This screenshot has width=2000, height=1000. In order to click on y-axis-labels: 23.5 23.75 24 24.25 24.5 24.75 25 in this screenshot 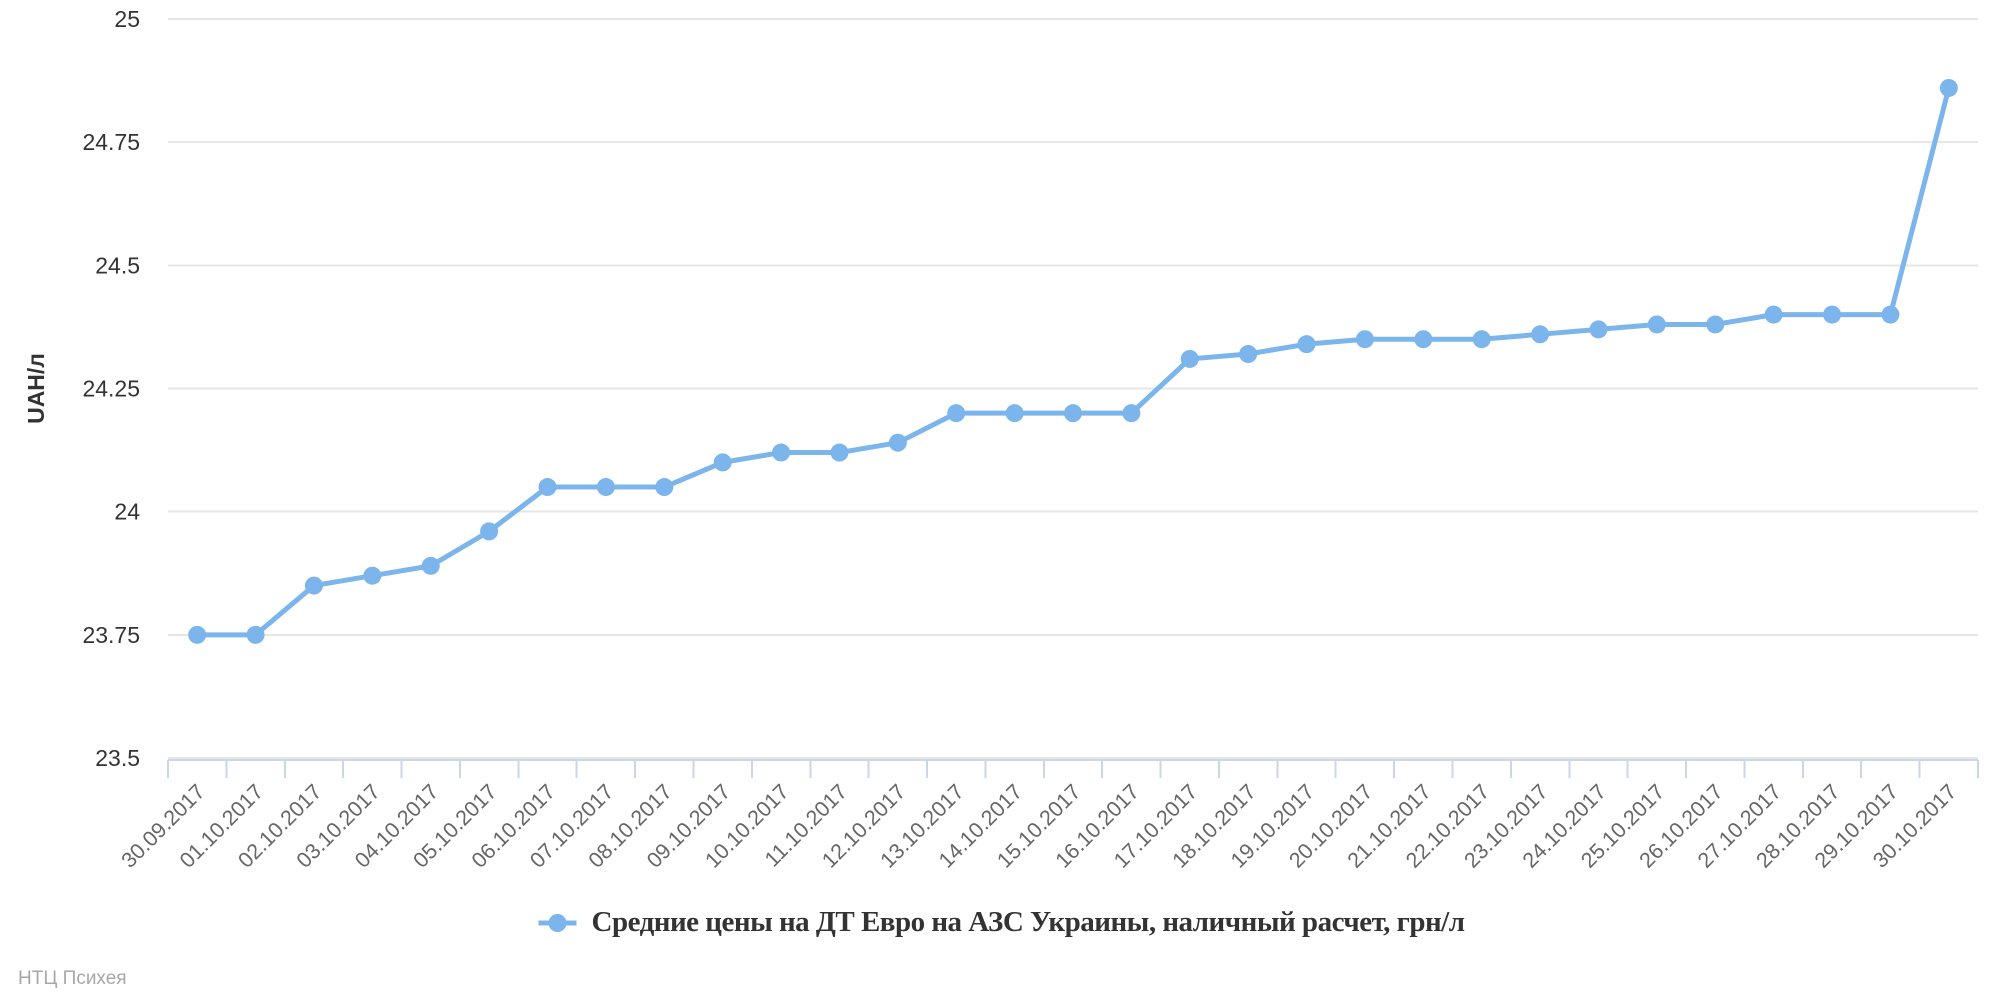, I will do `click(111, 388)`.